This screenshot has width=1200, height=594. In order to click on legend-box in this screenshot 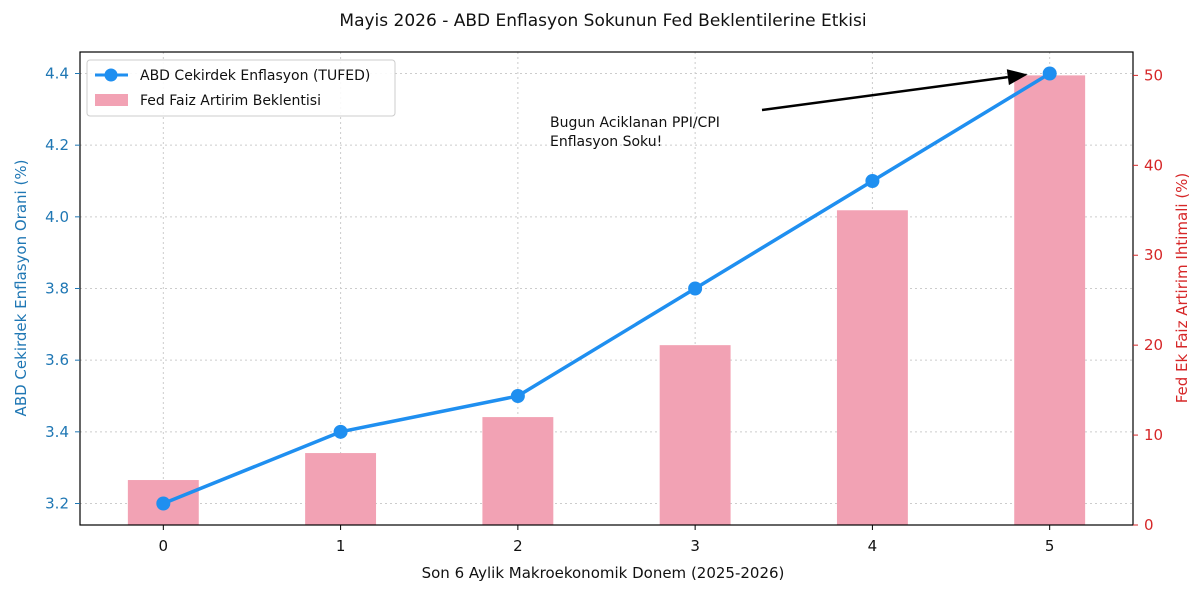, I will do `click(241, 88)`.